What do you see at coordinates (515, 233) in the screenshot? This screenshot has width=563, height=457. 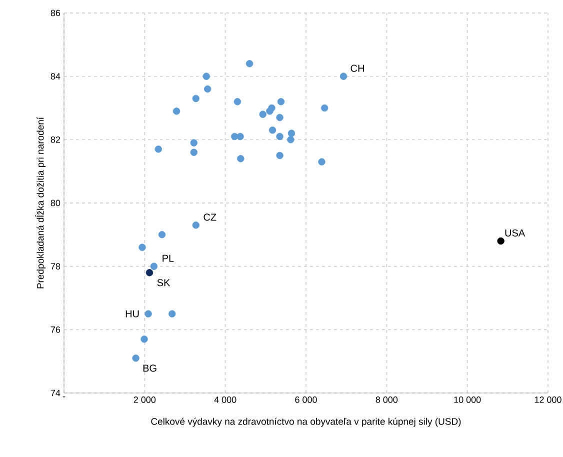 I see `annotation: USA` at bounding box center [515, 233].